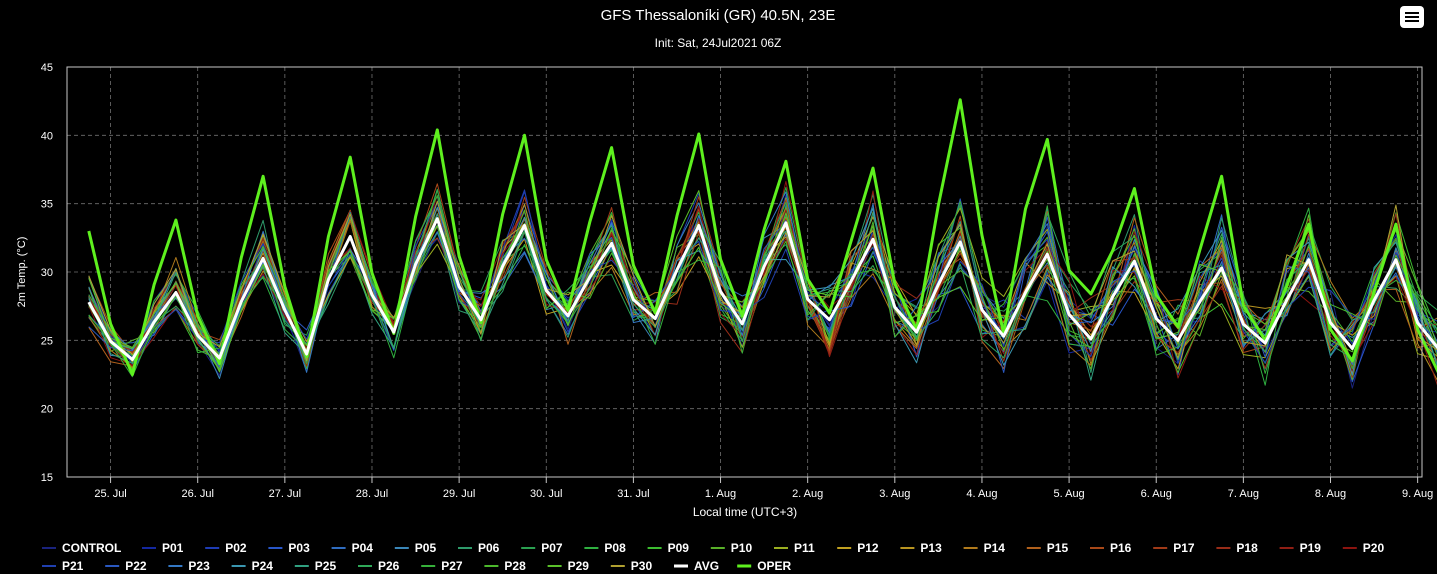 The image size is (1437, 574). Describe the element at coordinates (807, 494) in the screenshot. I see `x-tick-label: 2. Aug` at that location.